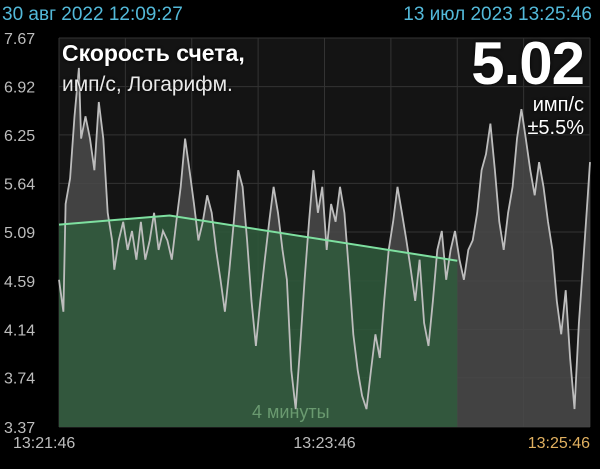 The height and width of the screenshot is (469, 600). What do you see at coordinates (19, 88) in the screenshot?
I see `y-tick-label: 6.92` at bounding box center [19, 88].